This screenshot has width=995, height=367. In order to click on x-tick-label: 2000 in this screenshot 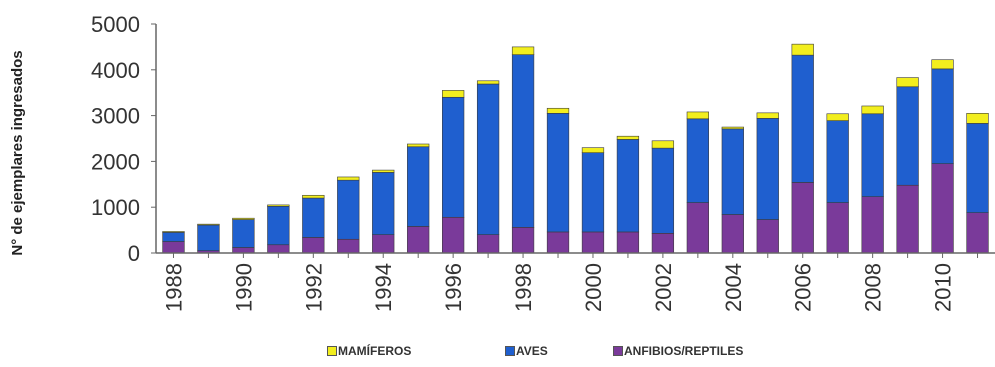, I will do `click(593, 287)`.